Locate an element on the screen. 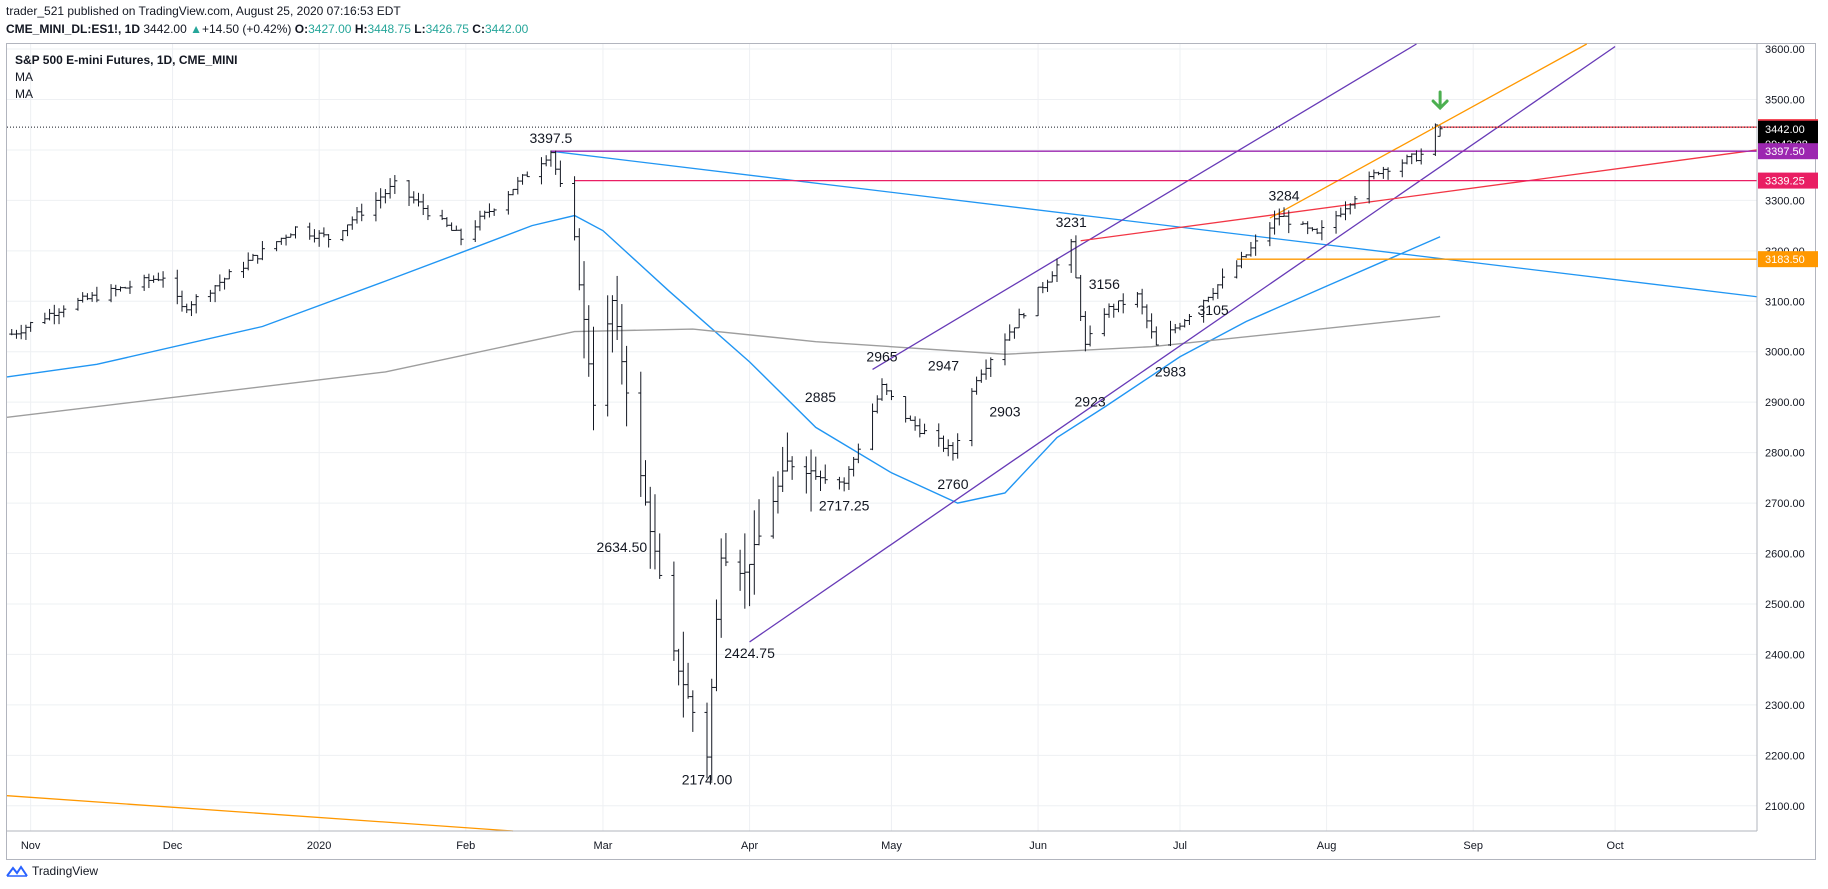 This screenshot has height=889, width=1828. change-value: +14.50 (+0.42%) is located at coordinates (247, 29).